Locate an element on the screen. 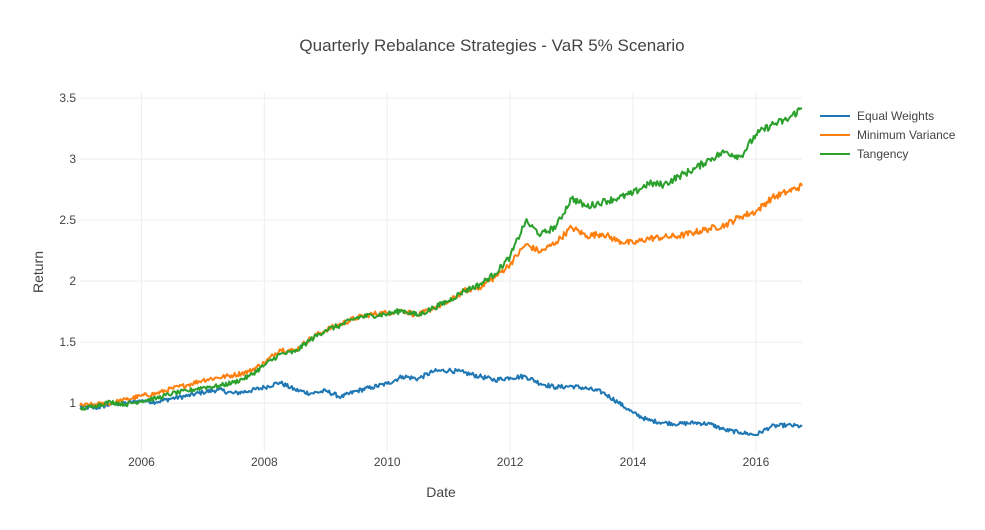 The height and width of the screenshot is (530, 985). y-tick-label: 3 is located at coordinates (72, 159).